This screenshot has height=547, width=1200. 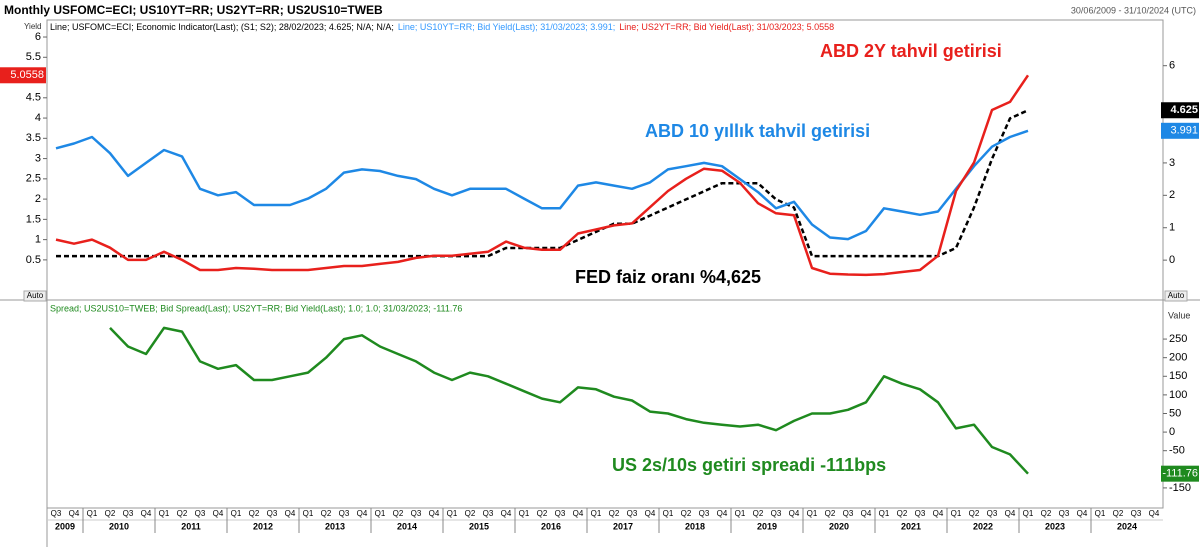 I want to click on x-year-label: 2019, so click(x=767, y=526).